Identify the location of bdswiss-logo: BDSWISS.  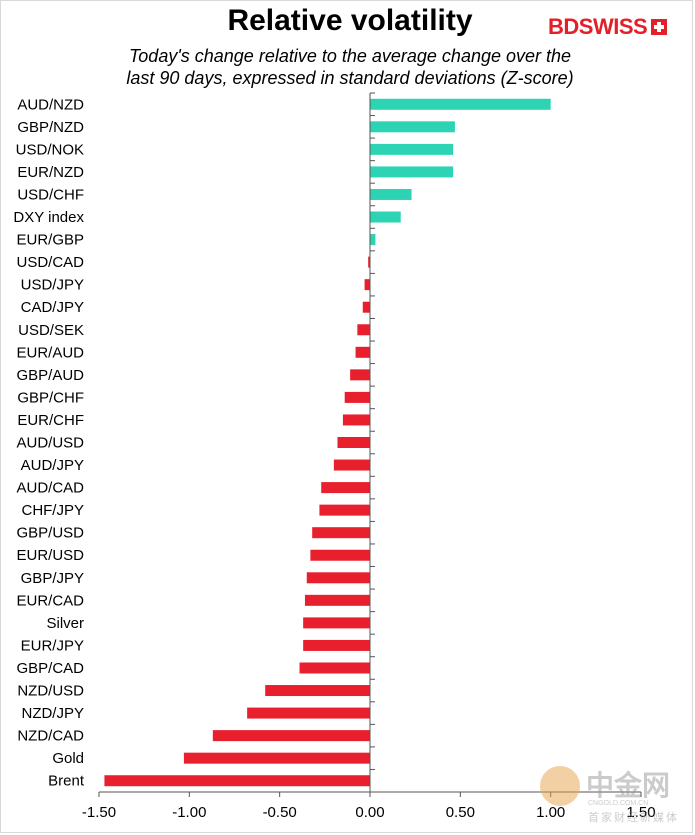
(608, 27).